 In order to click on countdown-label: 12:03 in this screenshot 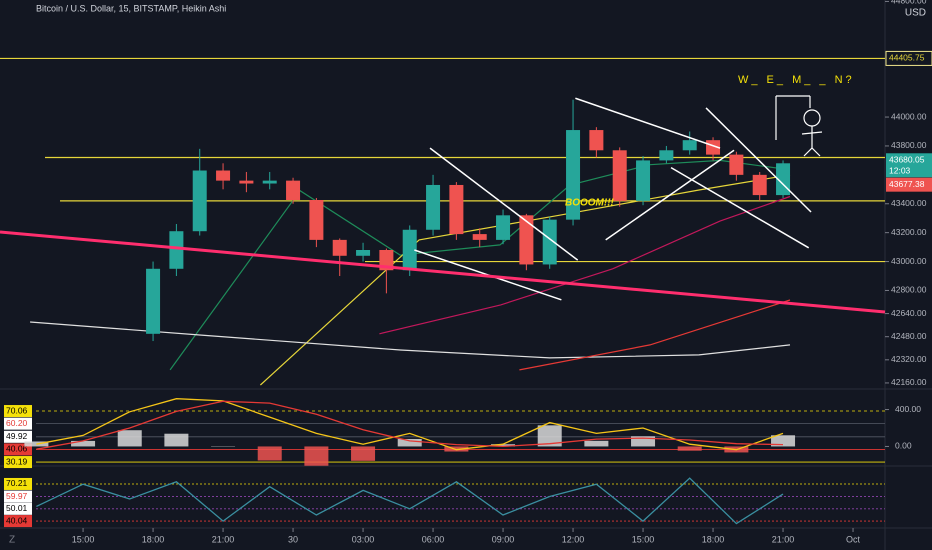, I will do `click(900, 171)`.